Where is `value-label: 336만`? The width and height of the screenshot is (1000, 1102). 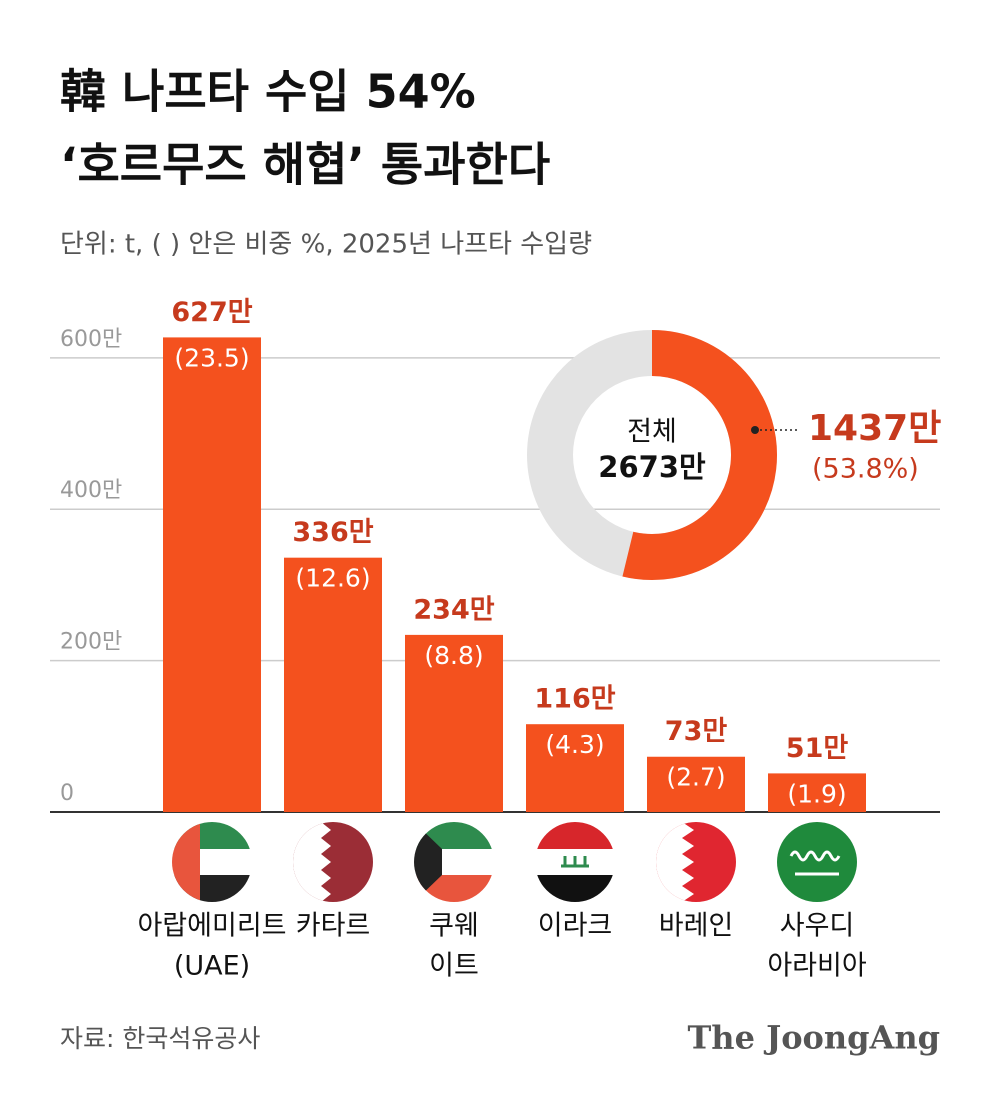
value-label: 336만 is located at coordinates (332, 532).